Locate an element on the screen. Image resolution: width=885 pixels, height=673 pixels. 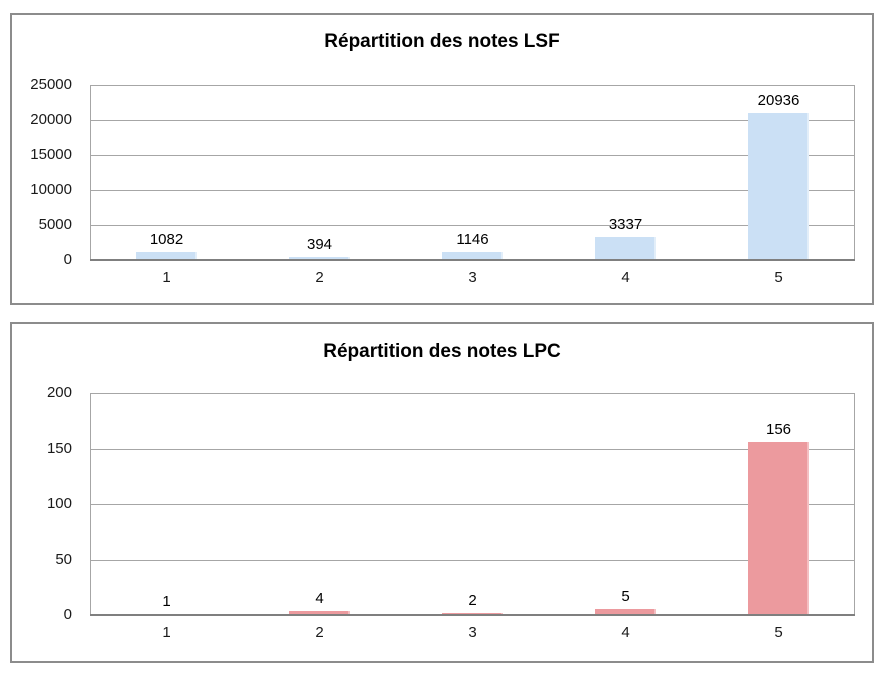
bar-value-label: 20936 is located at coordinates (778, 100).